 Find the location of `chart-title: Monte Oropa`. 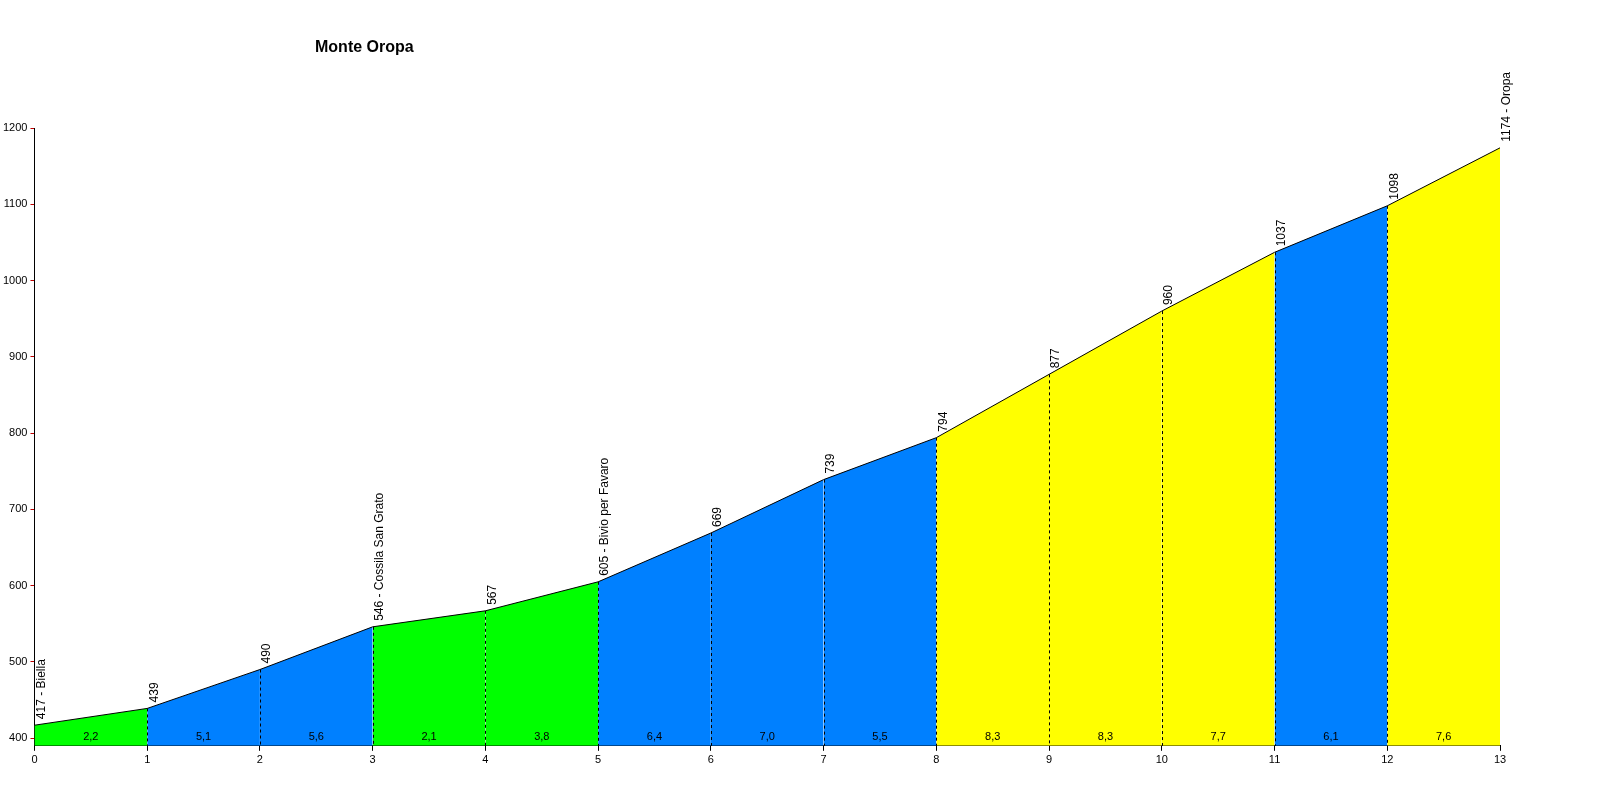

chart-title: Monte Oropa is located at coordinates (364, 47).